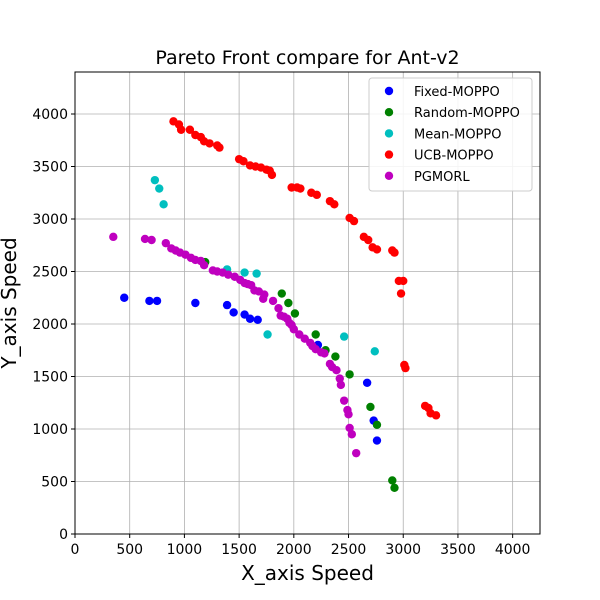 The height and width of the screenshot is (600, 600). I want to click on y-tick-label: 0, so click(63, 535).